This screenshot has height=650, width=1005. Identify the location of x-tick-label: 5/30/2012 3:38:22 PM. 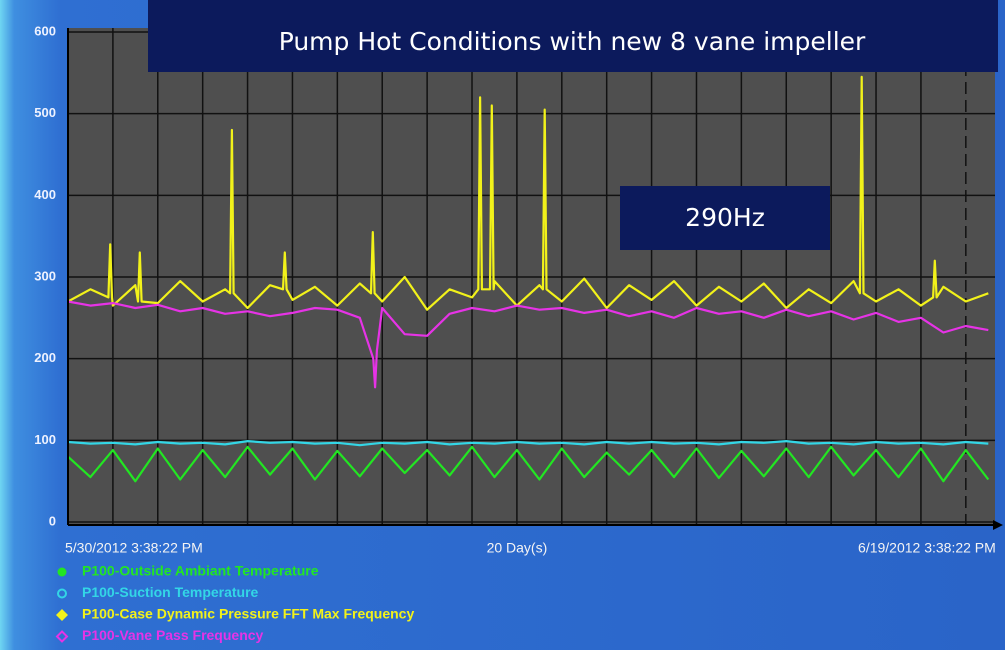
(134, 548).